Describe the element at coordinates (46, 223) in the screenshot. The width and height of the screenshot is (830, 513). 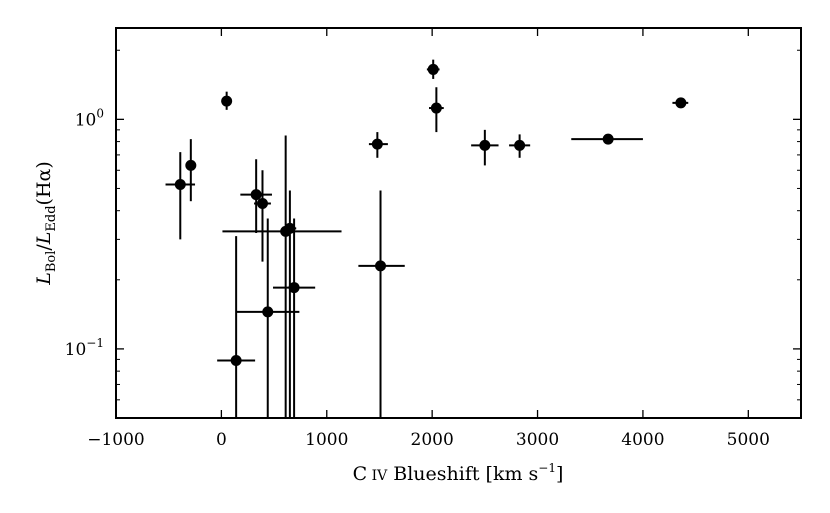
I see `y-axis-label: LBol/LEdd(Hα)` at that location.